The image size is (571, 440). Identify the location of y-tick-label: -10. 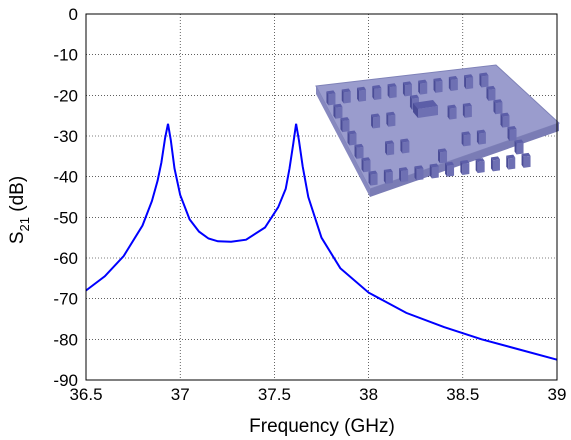
(65, 55).